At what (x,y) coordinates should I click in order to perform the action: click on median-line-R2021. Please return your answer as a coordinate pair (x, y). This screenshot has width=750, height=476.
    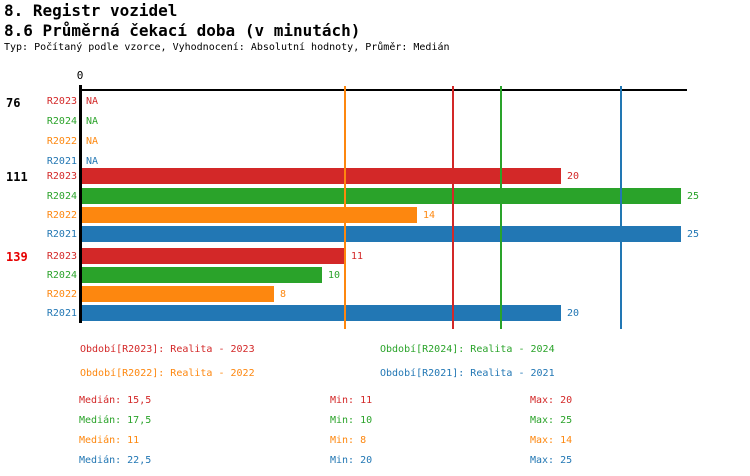
    Looking at the image, I should click on (621, 207).